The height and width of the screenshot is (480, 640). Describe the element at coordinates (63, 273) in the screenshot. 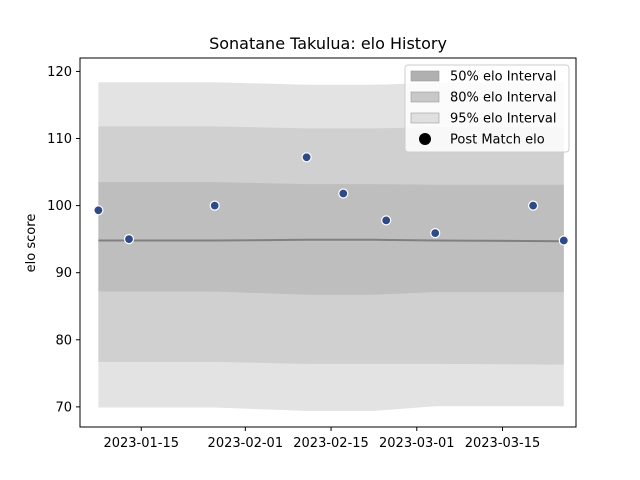

I see `y-tick-label: 90` at that location.